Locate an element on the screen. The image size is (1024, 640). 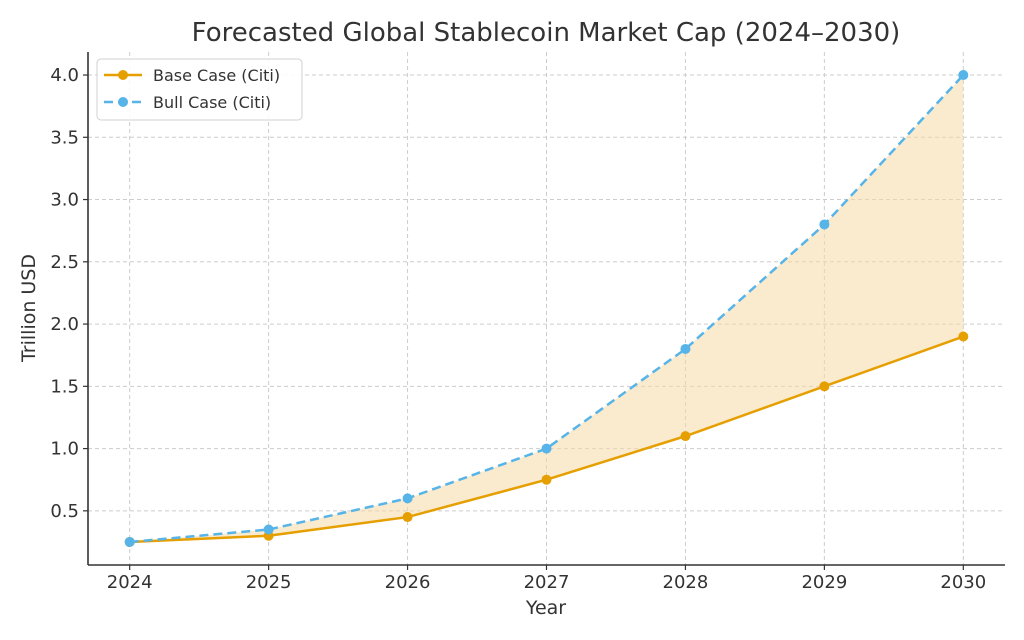
x-tick-label: 2028 is located at coordinates (686, 582).